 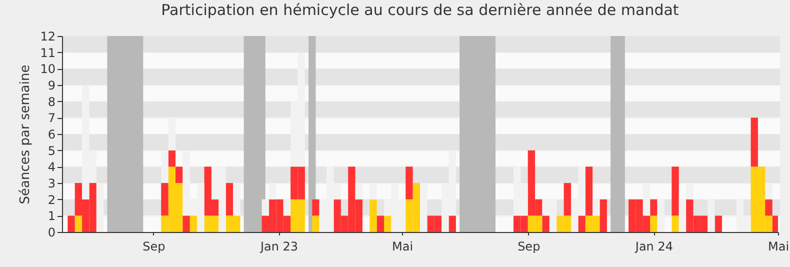 I want to click on y-axis-title: Séances par semaine, so click(x=26, y=134).